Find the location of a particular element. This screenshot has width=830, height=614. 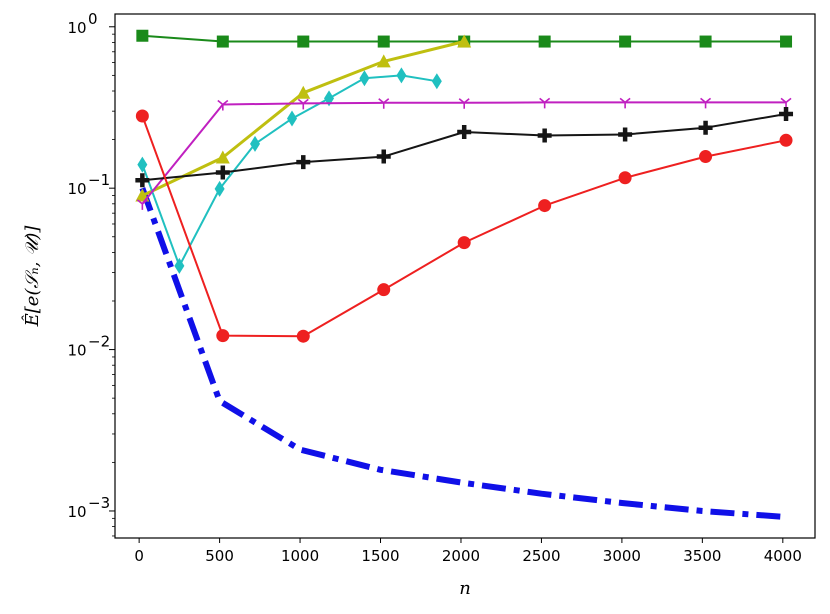

x-tick-label: 3500 is located at coordinates (702, 556).